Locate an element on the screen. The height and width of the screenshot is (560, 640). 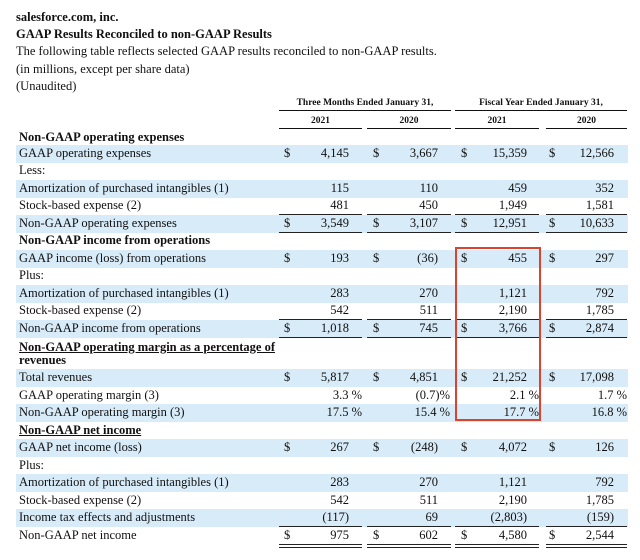
cell-value: 12,951 is located at coordinates (509, 223).